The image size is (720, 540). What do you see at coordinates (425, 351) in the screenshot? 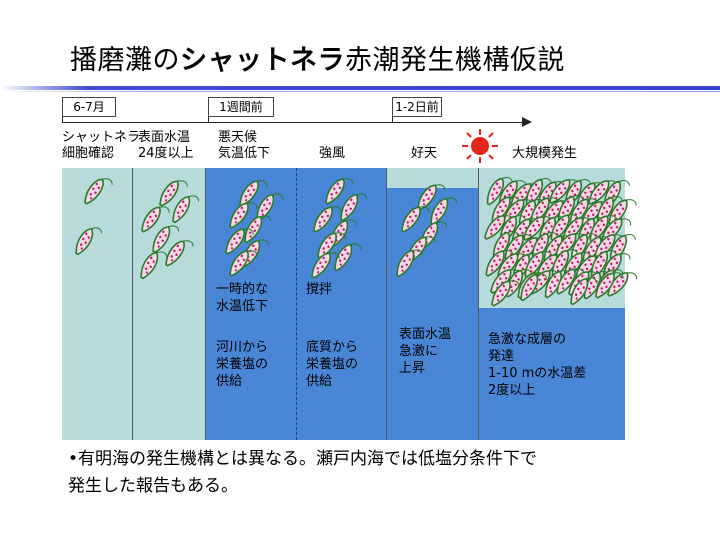
I see `text-surface-rise: 表面水温 急激に 上昇` at bounding box center [425, 351].